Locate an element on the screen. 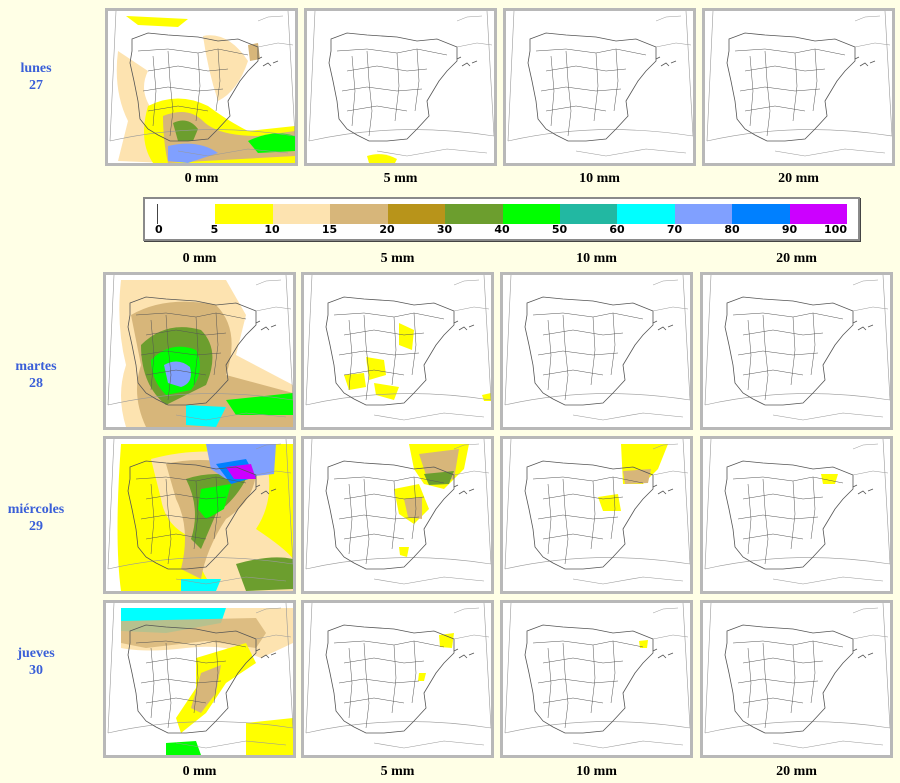 The image size is (900, 783). map-lunes-10mm is located at coordinates (599, 87).